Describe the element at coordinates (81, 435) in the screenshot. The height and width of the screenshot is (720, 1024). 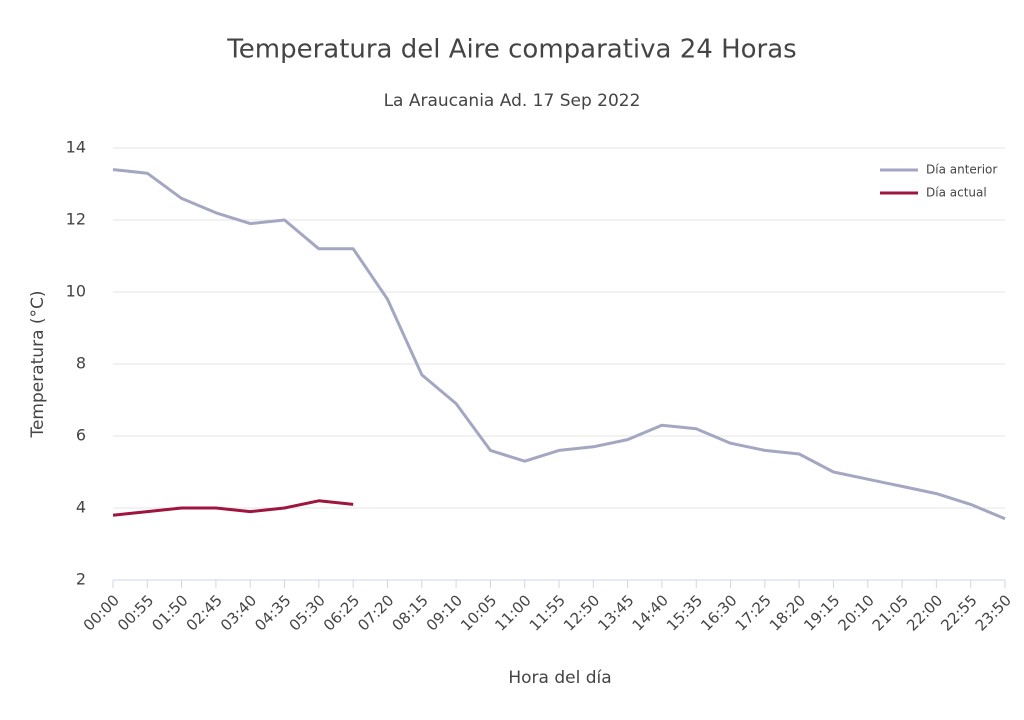
I see `y-tick-label: 6` at that location.